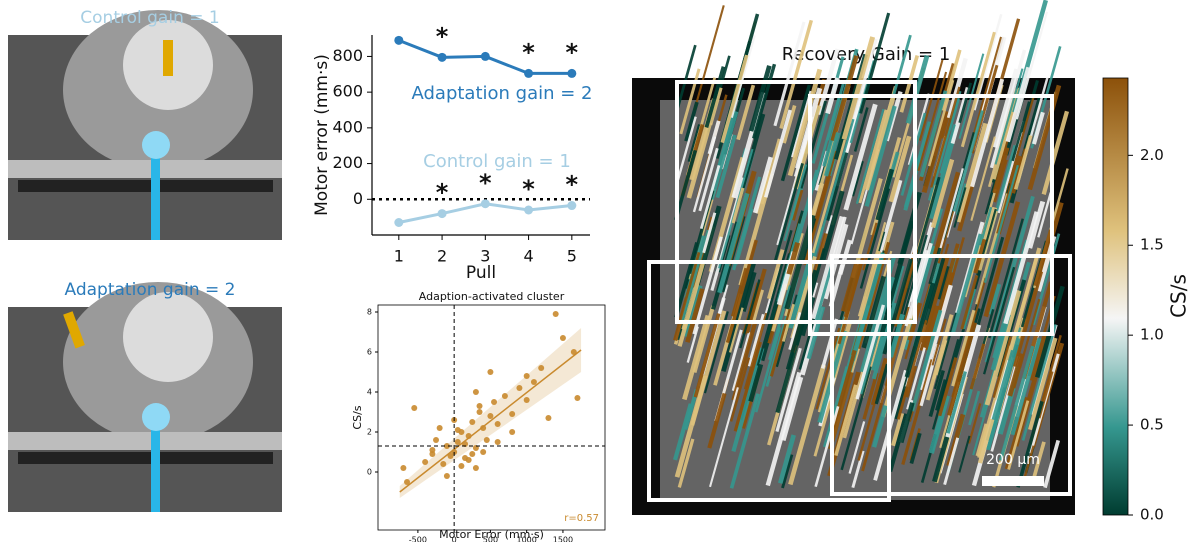 This screenshot has width=1197, height=546. What do you see at coordinates (572, 256) in the screenshot?
I see `x-tick-label: 5` at bounding box center [572, 256].